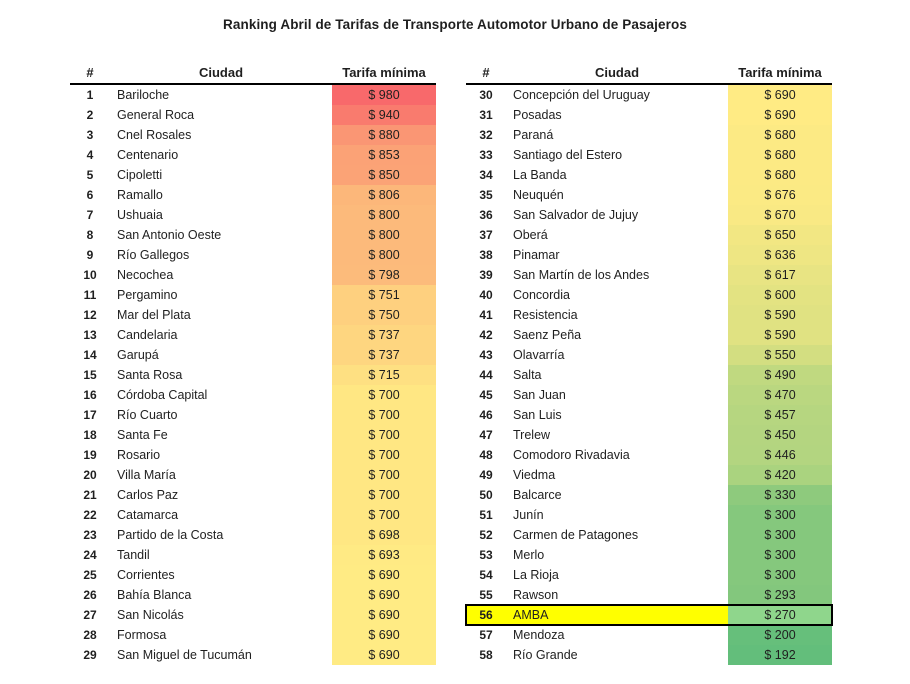  Describe the element at coordinates (253, 575) in the screenshot. I see `table-row: 25 Corrientes $ 690` at that location.